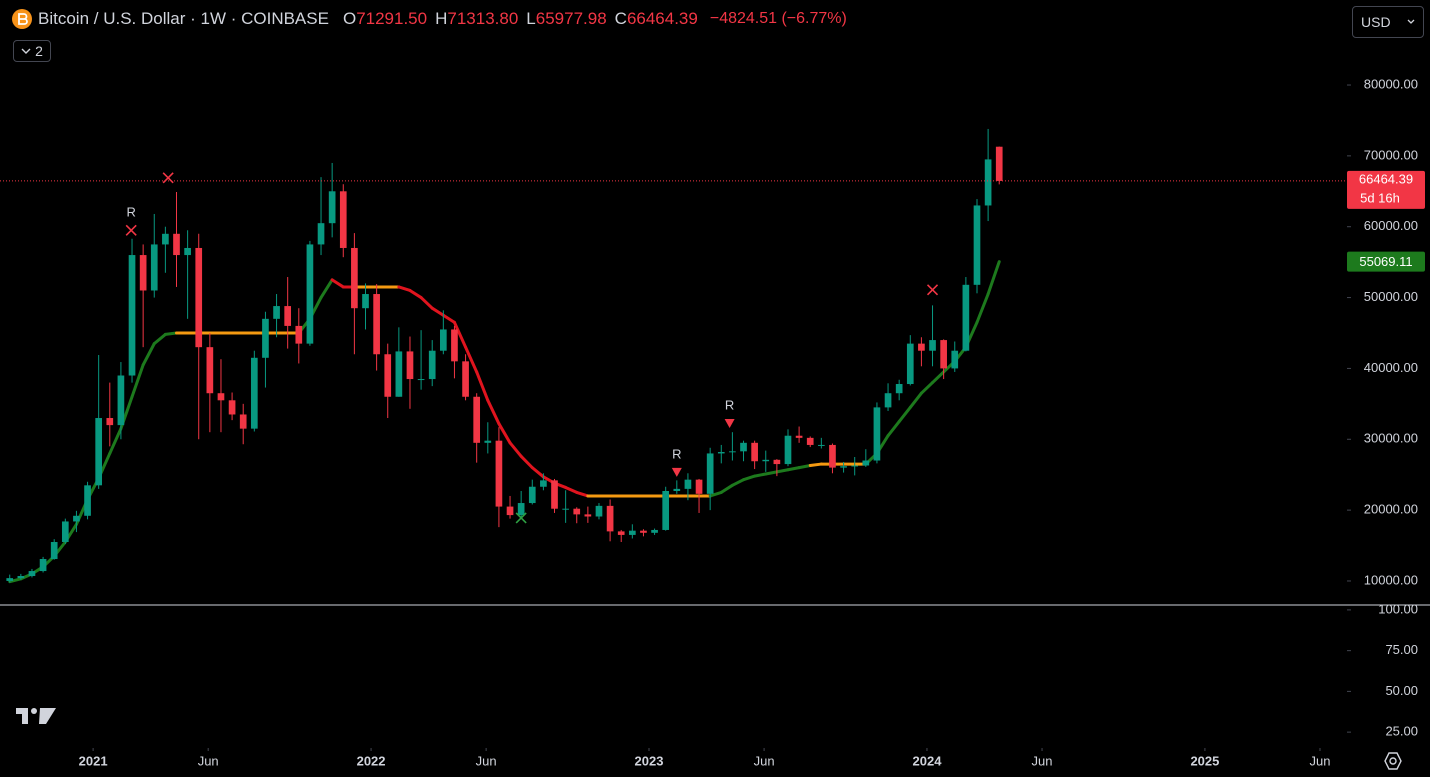 The height and width of the screenshot is (777, 1430). Describe the element at coordinates (729, 423) in the screenshot. I see `signal-triangle` at that location.